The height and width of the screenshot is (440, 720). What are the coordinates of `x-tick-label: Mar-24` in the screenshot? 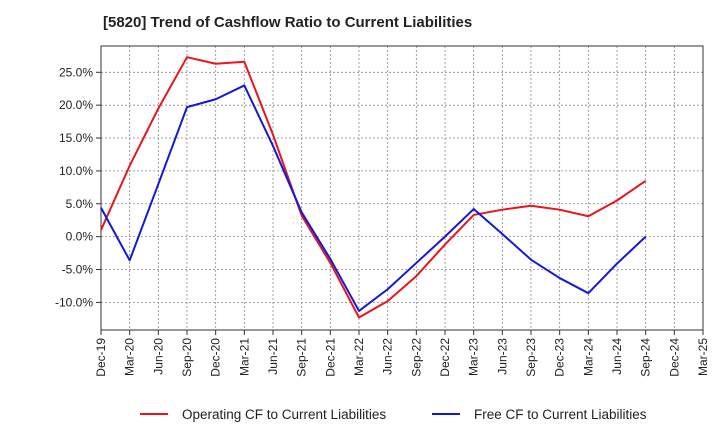 It's located at (588, 357).